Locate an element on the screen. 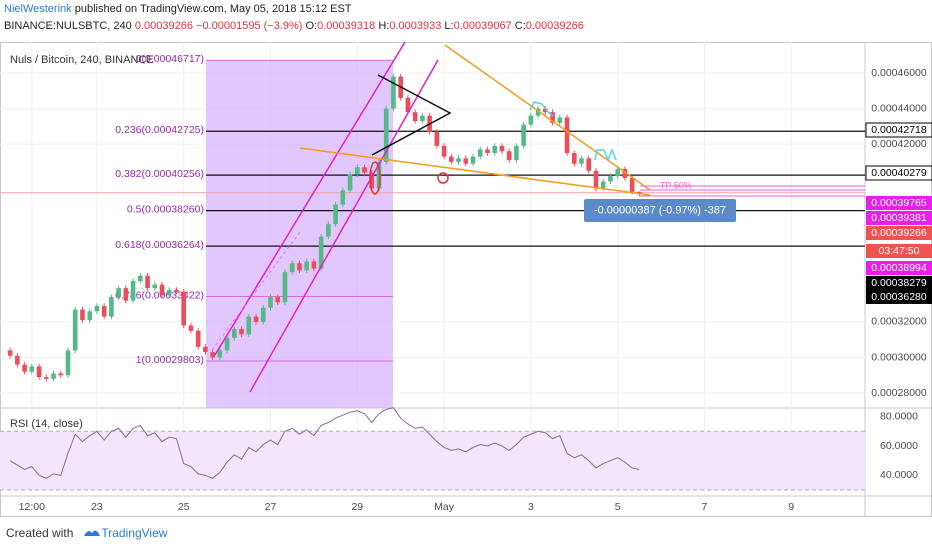 The height and width of the screenshot is (550, 932). brand-logo is located at coordinates (92, 533).